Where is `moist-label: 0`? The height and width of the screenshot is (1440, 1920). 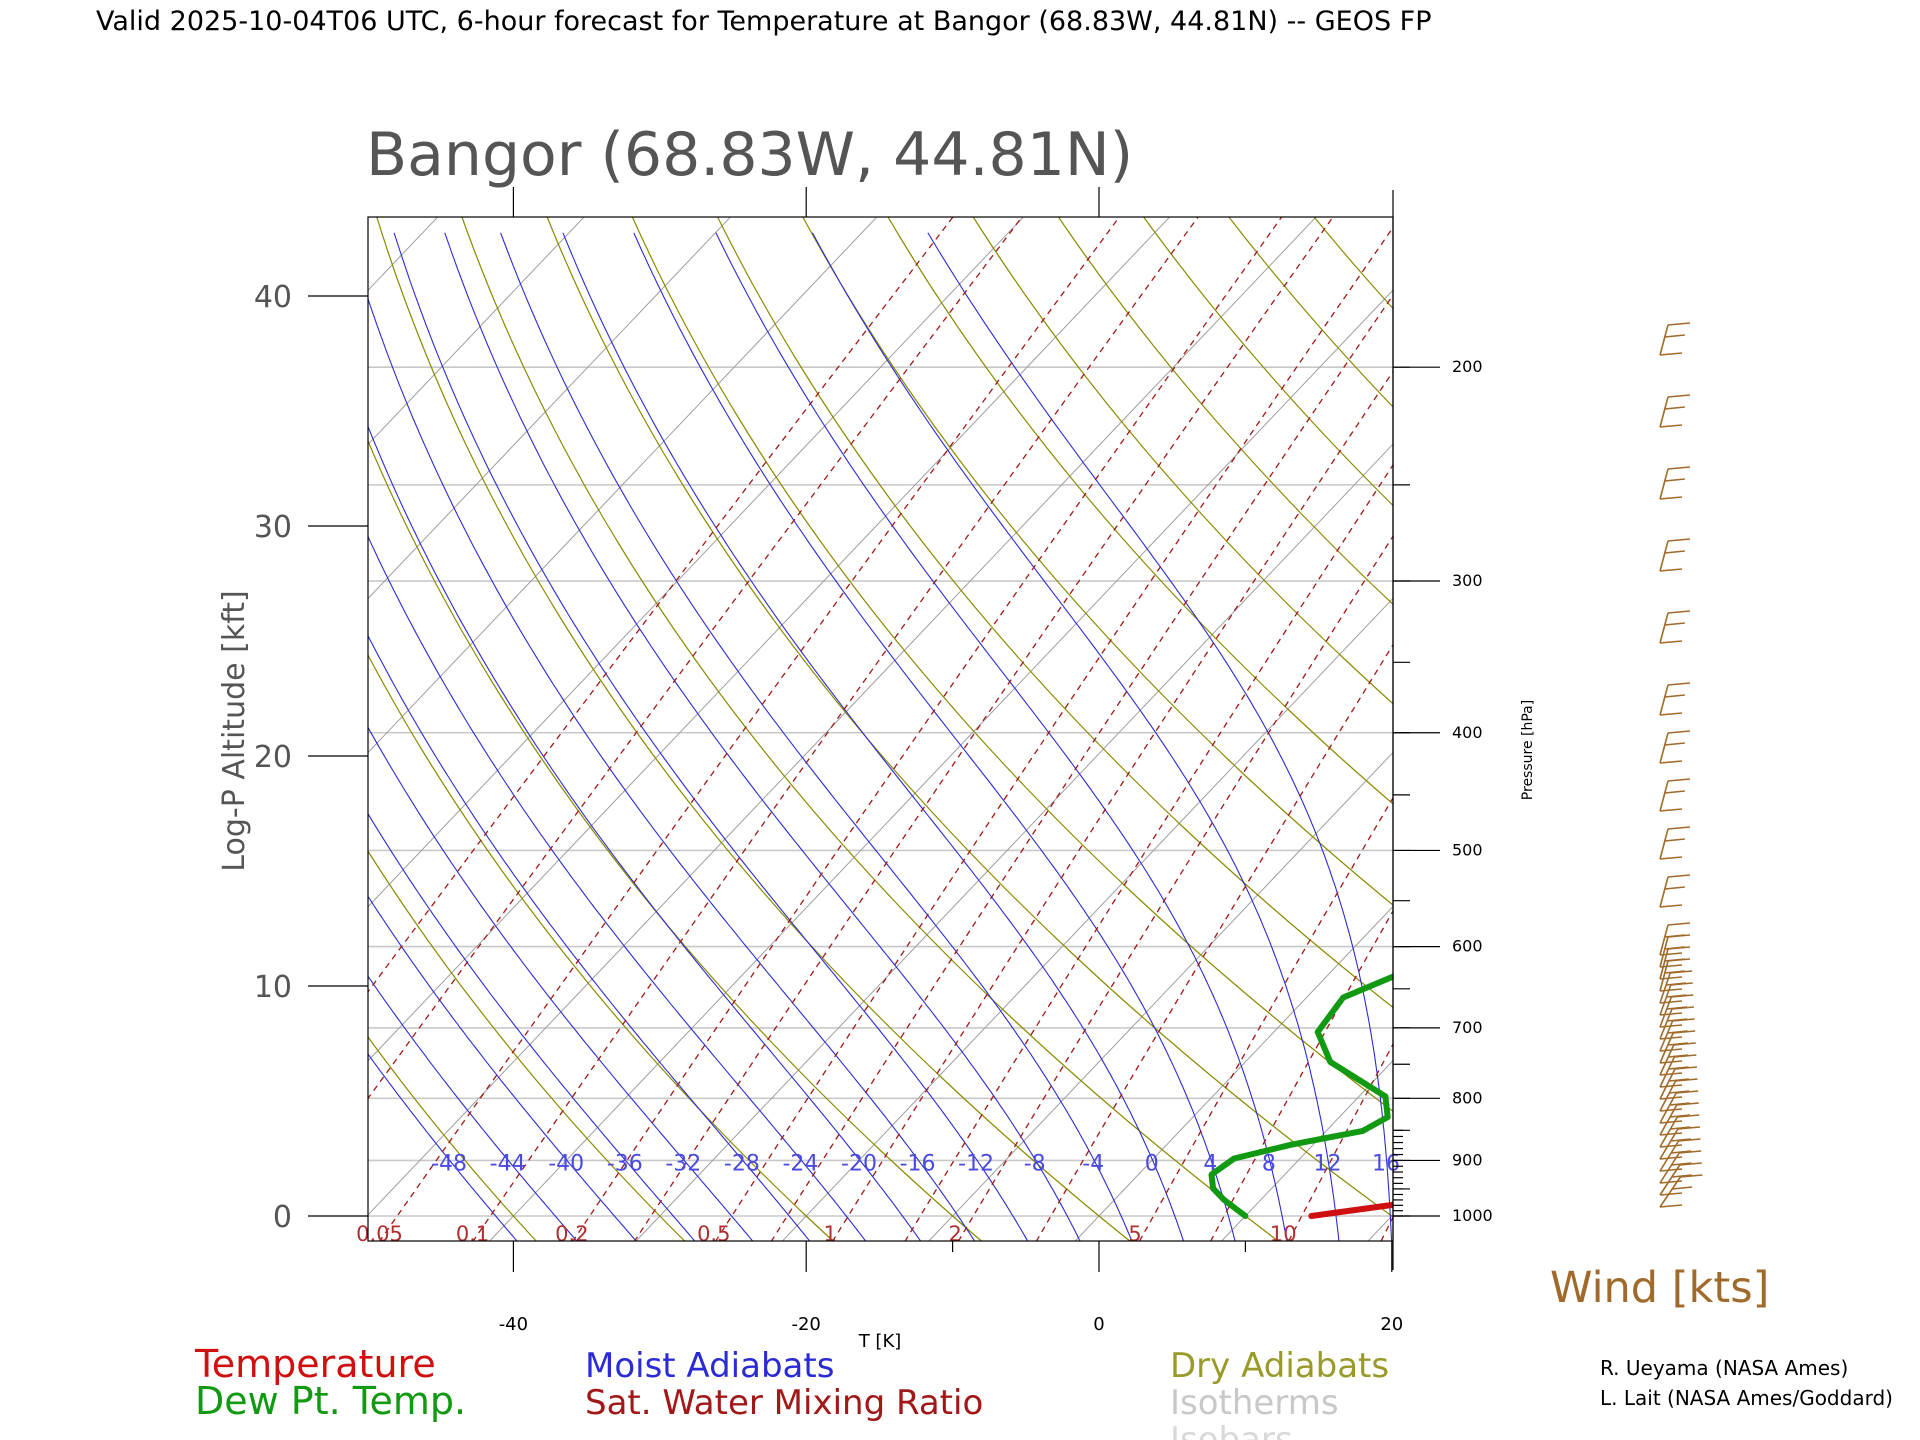 moist-label: 0 is located at coordinates (1152, 1163).